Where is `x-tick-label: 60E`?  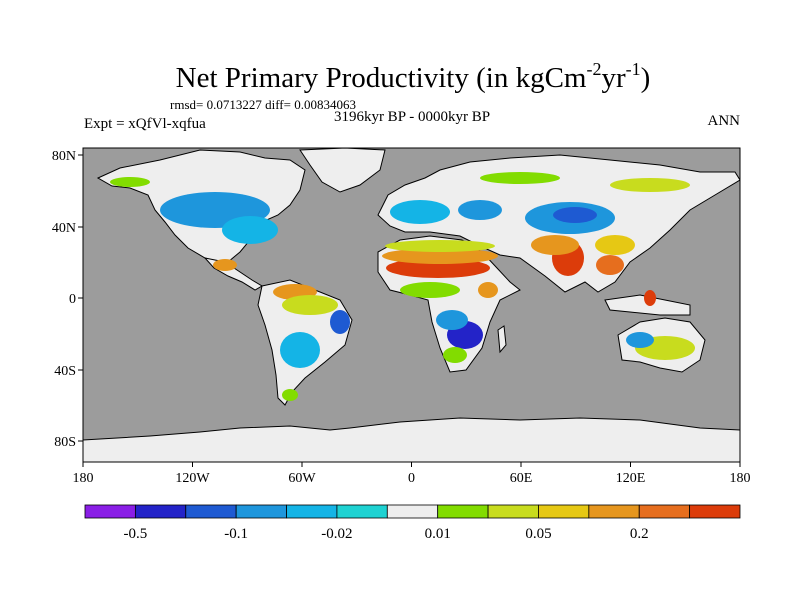
x-tick-label: 60E is located at coordinates (521, 478).